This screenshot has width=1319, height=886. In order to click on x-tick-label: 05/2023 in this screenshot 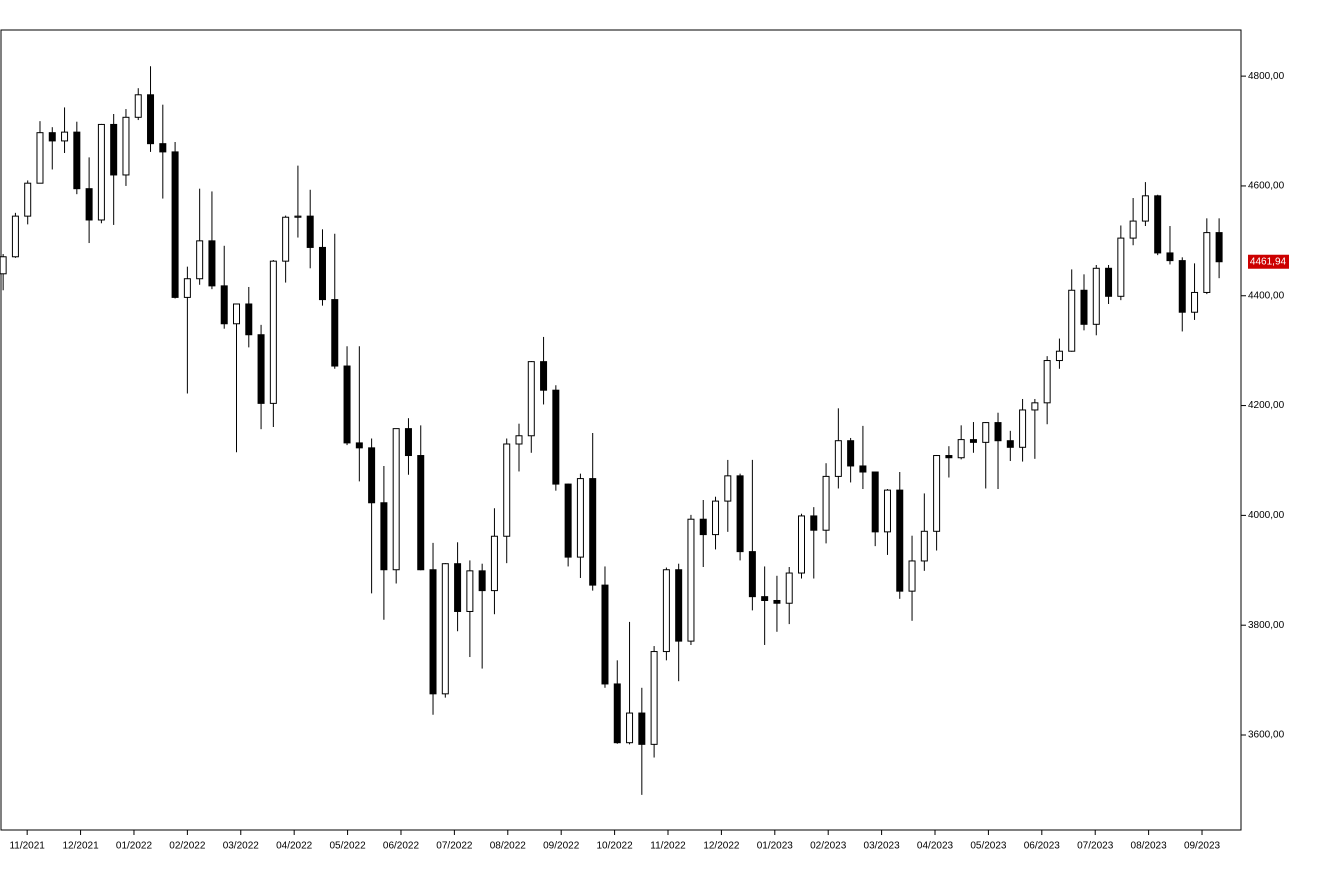, I will do `click(988, 846)`.